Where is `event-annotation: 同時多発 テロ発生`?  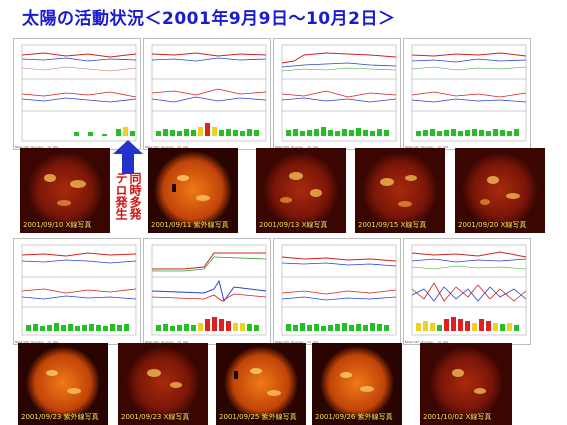 event-annotation: 同時多発 テロ発生 is located at coordinates (128, 187).